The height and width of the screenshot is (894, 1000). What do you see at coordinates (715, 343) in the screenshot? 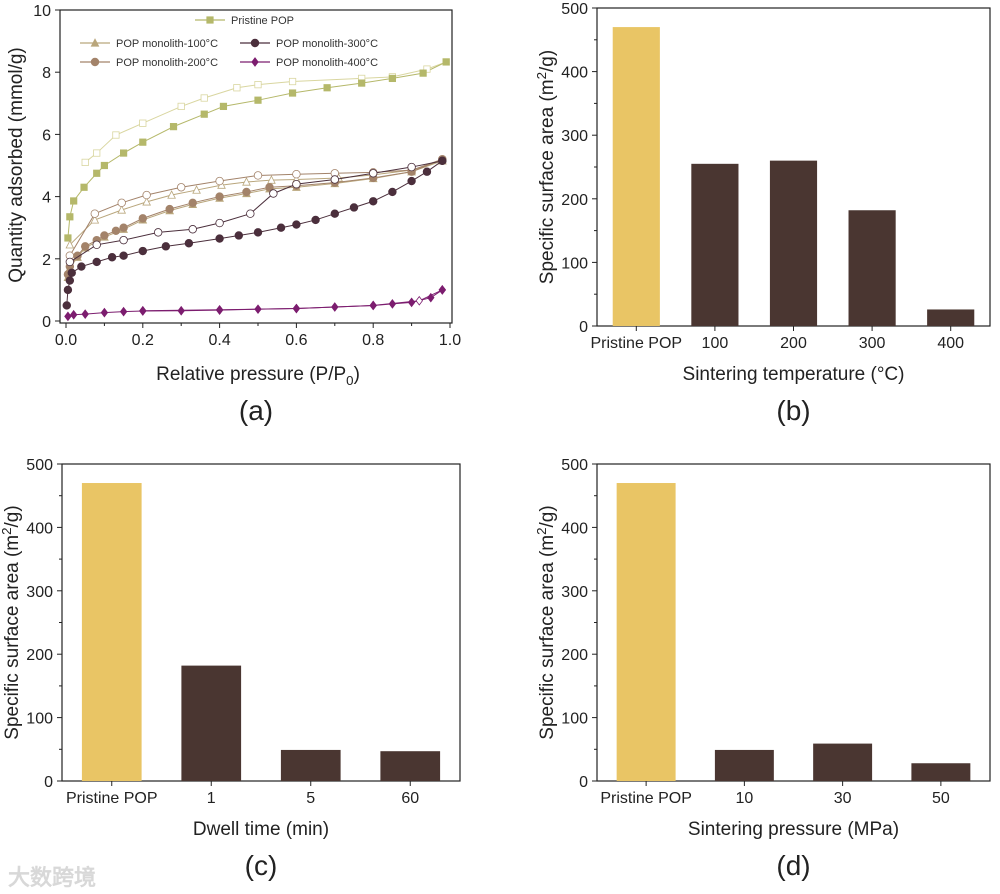
I see `x-tick-label: 100` at bounding box center [715, 343].